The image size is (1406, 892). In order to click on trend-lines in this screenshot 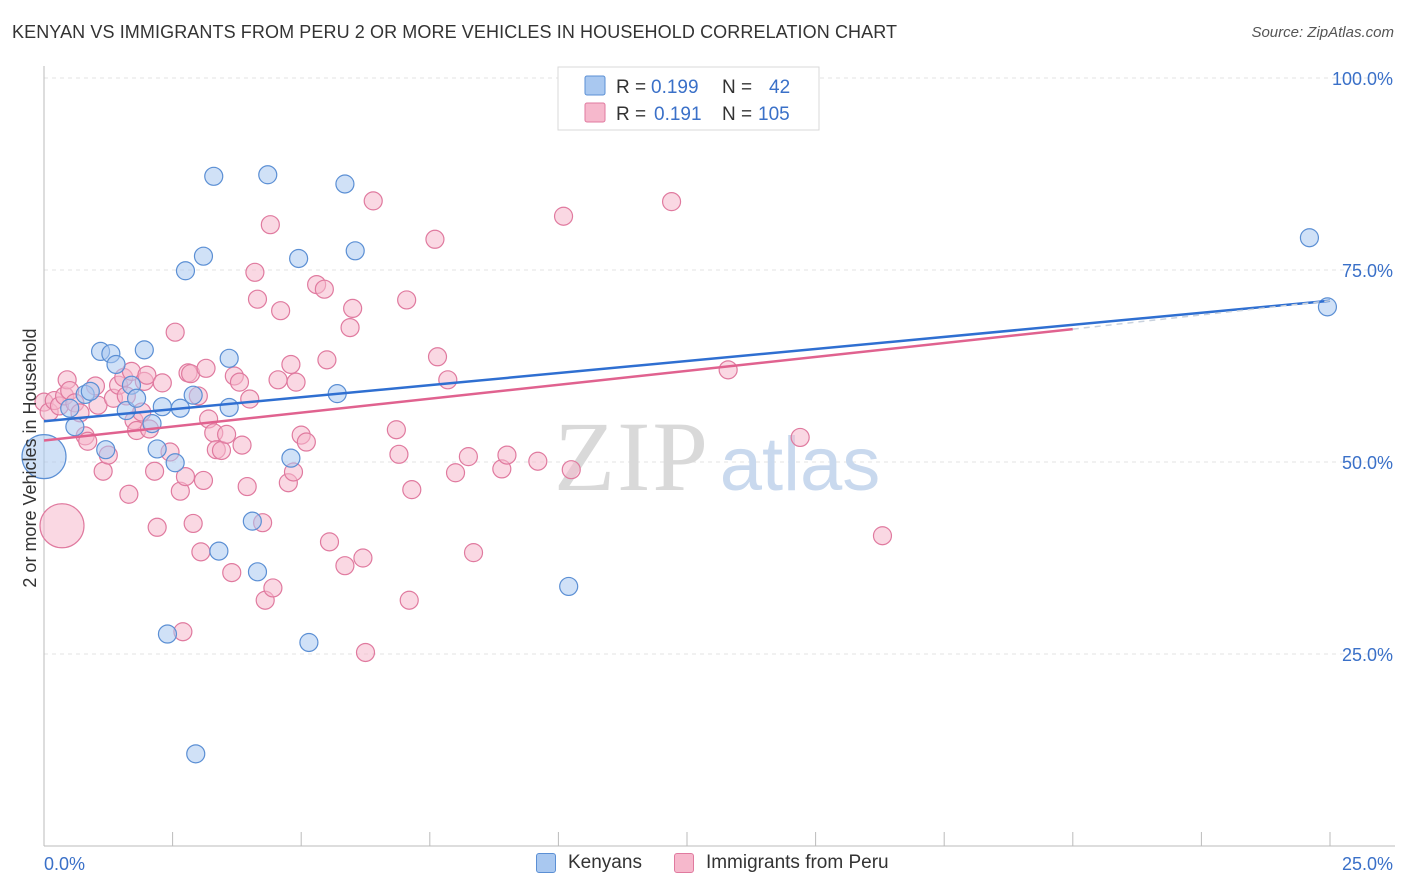, I will do `click(687, 370)`.